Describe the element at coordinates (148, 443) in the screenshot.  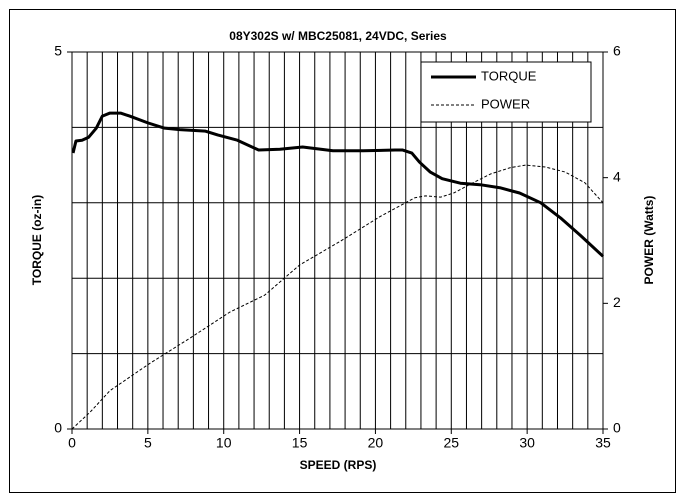
I see `x-tick-label: 5` at that location.